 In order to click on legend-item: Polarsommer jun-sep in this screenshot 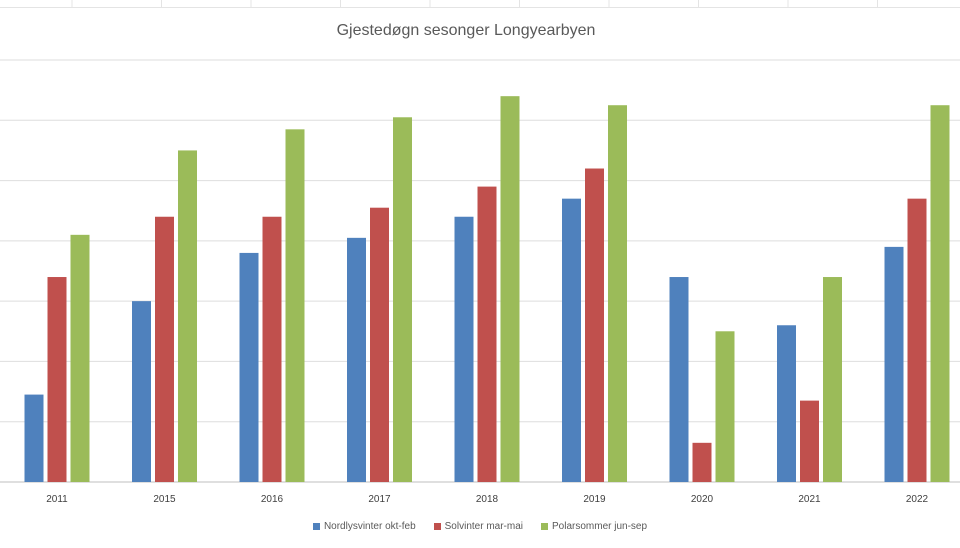, I will do `click(594, 526)`.